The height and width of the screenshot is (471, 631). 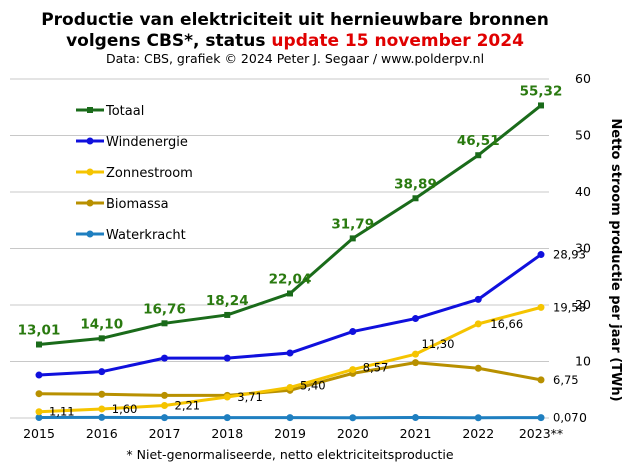 I want to click on data-label-zon: 8,57, so click(x=376, y=368).